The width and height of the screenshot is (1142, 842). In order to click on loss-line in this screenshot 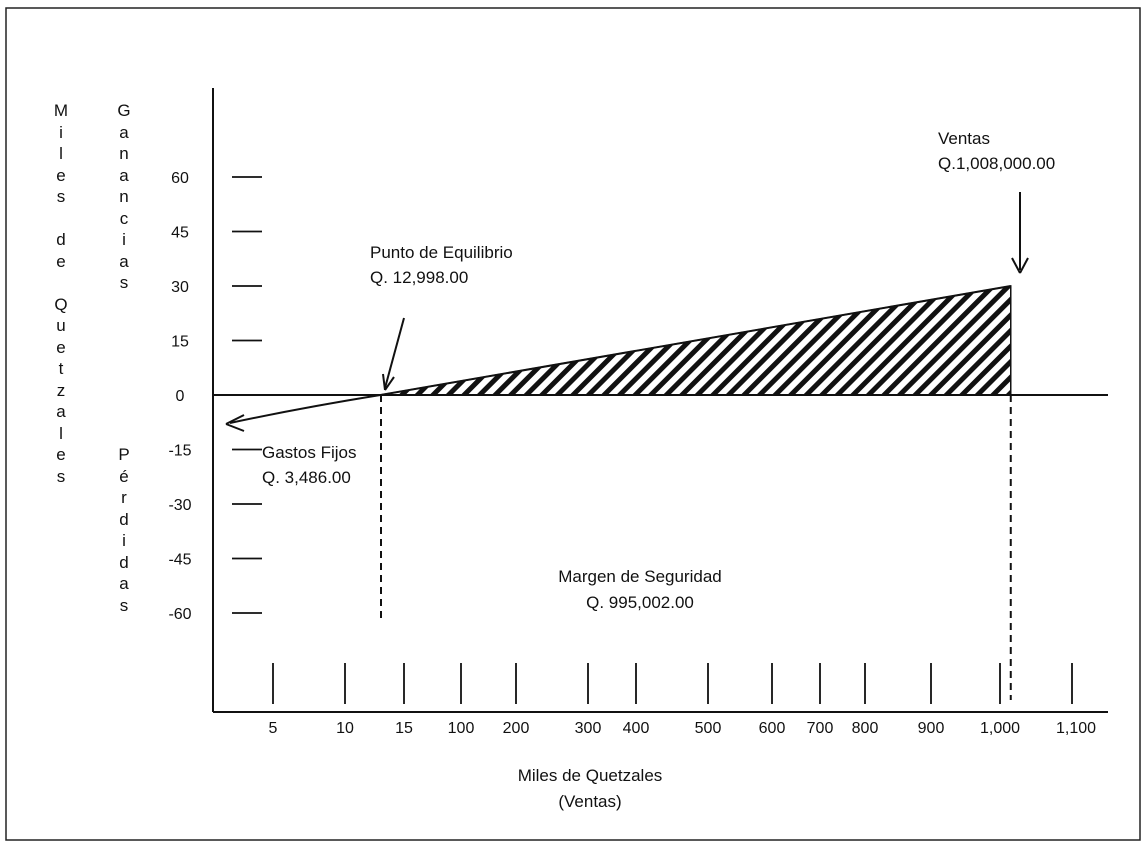, I will do `click(305, 409)`.